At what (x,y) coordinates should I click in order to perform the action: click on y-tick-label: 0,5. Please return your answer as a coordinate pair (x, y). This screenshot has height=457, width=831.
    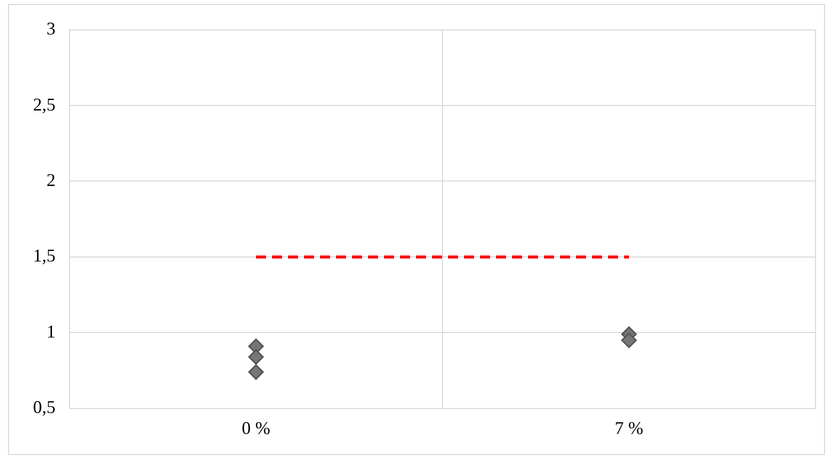
    Looking at the image, I should click on (44, 407).